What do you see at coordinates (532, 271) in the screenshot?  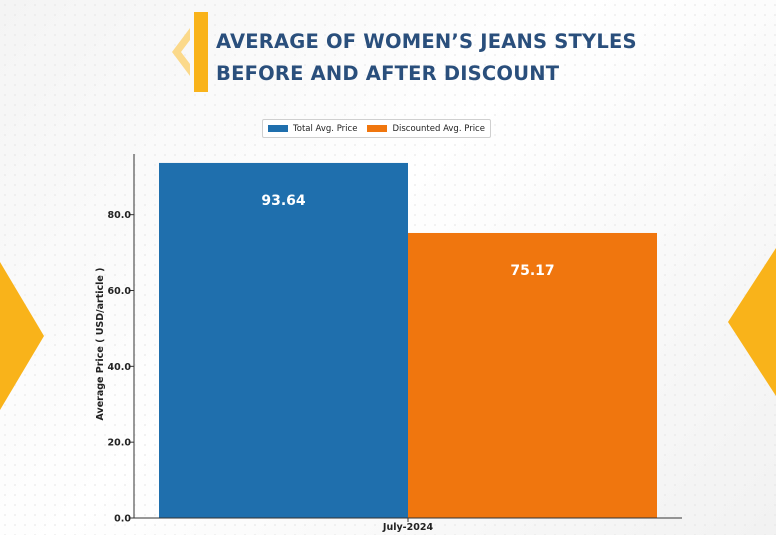 I see `data-label-discounted: 75.17` at bounding box center [532, 271].